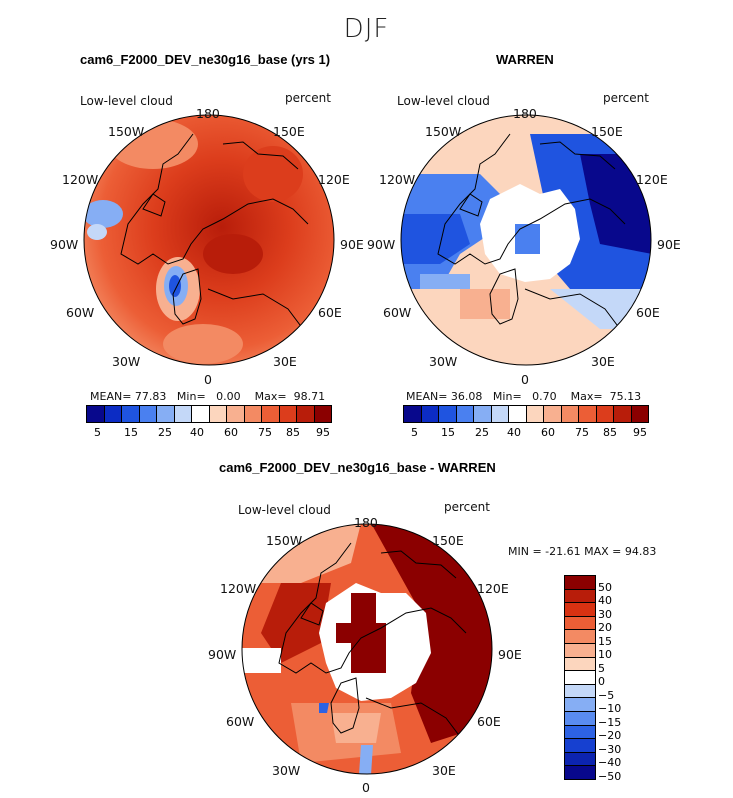  Describe the element at coordinates (208, 396) in the screenshot. I see `panel-model-mean: MEAN= 77.83 Min= 0.00 Max= 98.71` at that location.